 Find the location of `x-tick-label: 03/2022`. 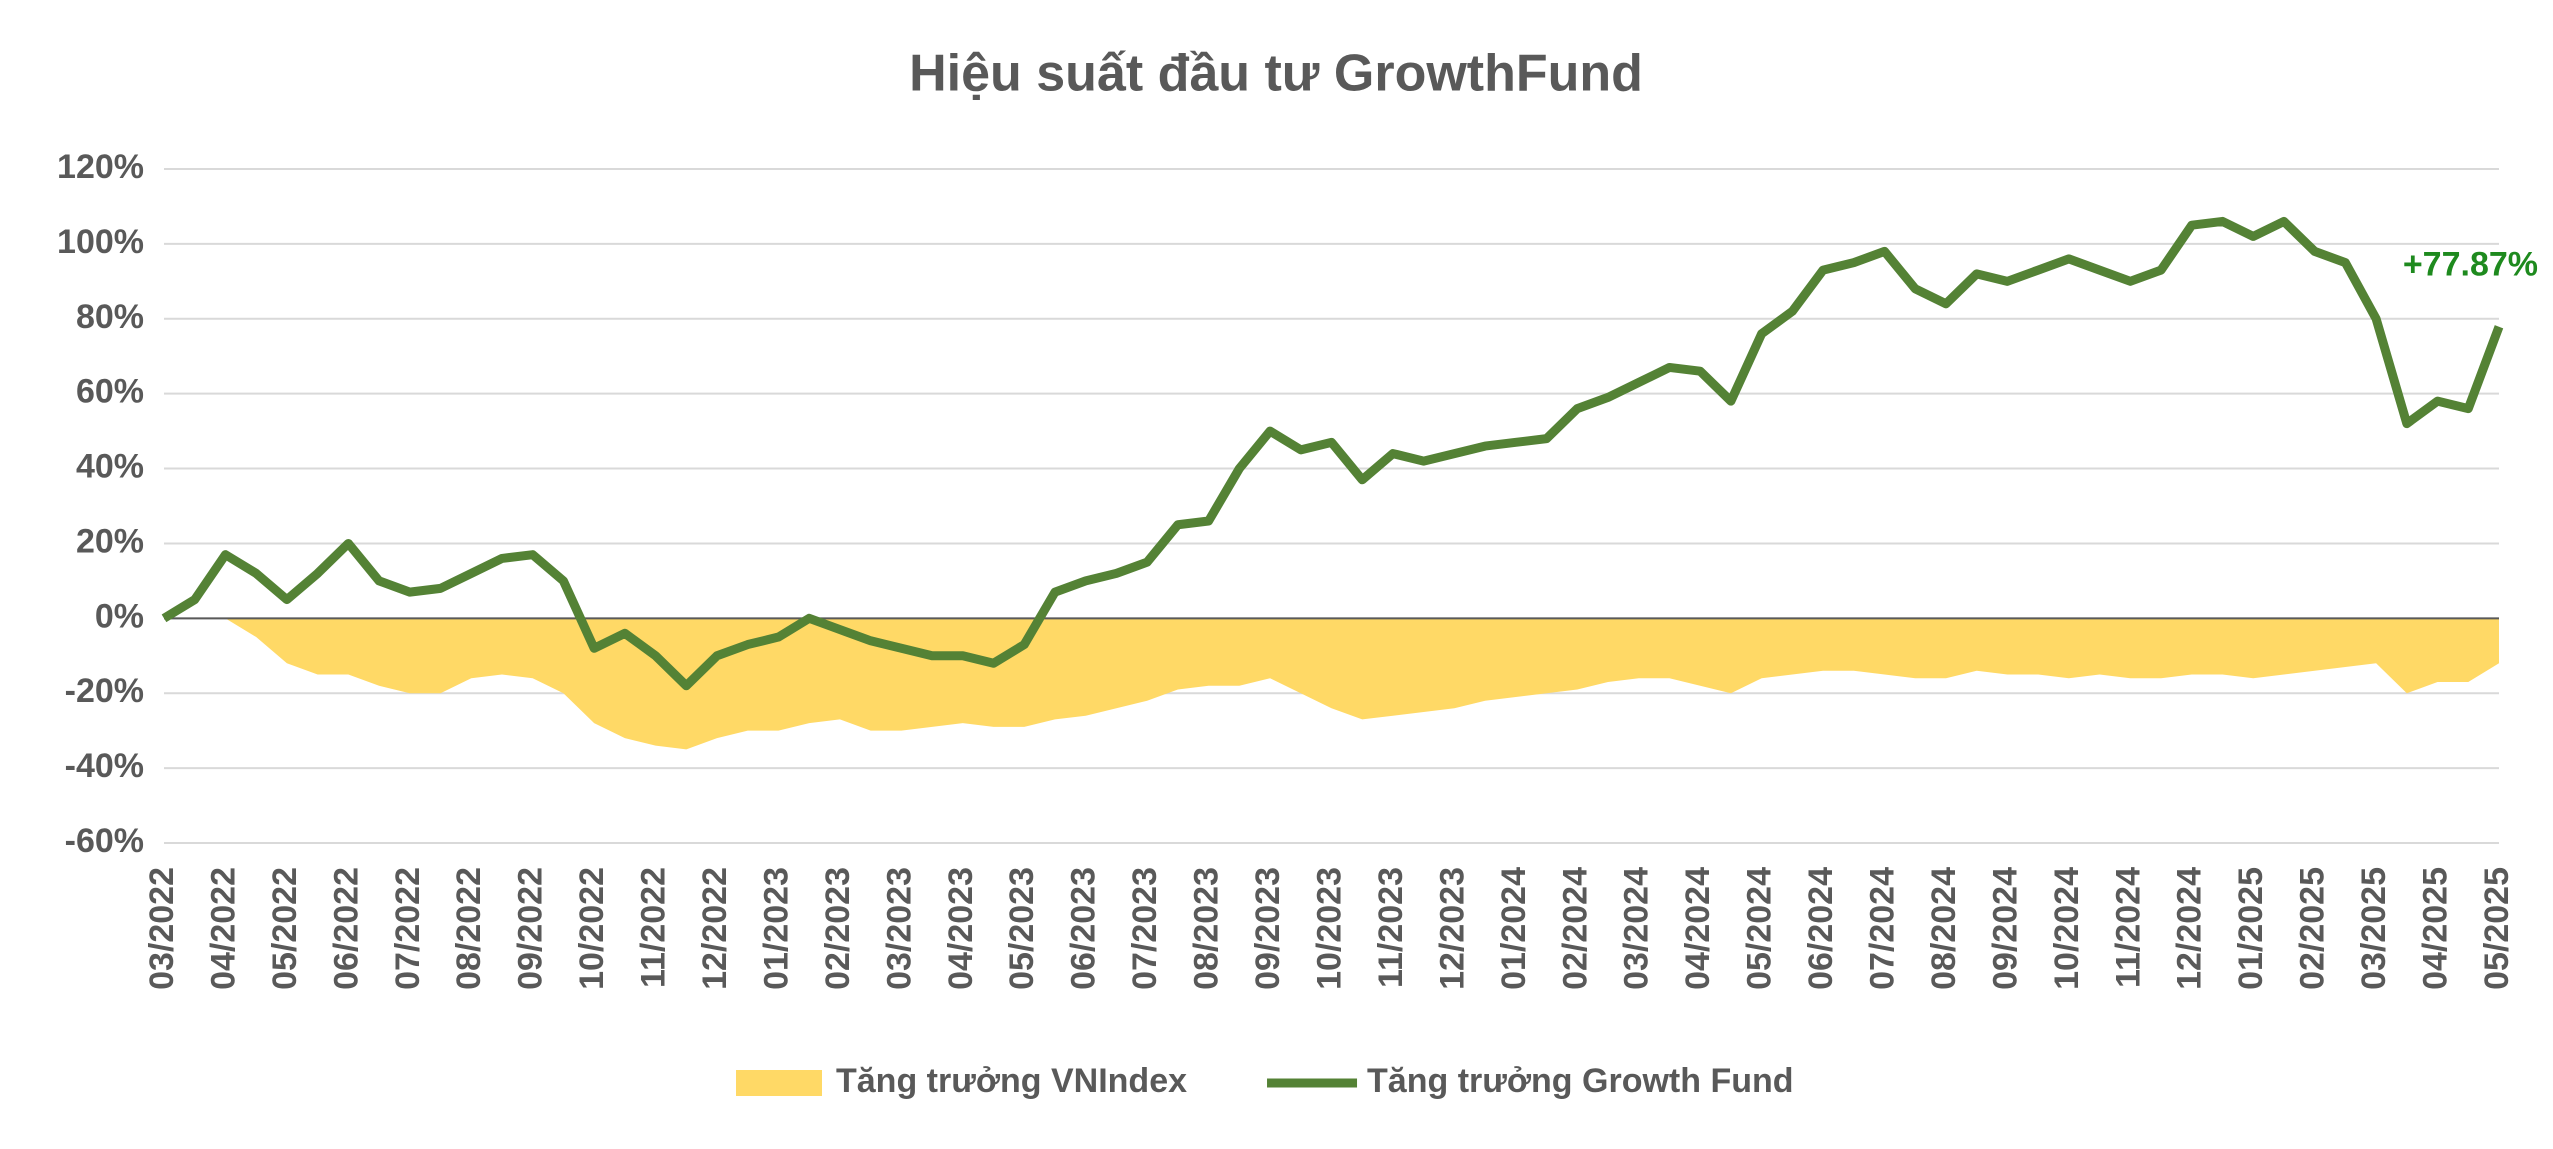

x-tick-label: 03/2022 is located at coordinates (162, 928).